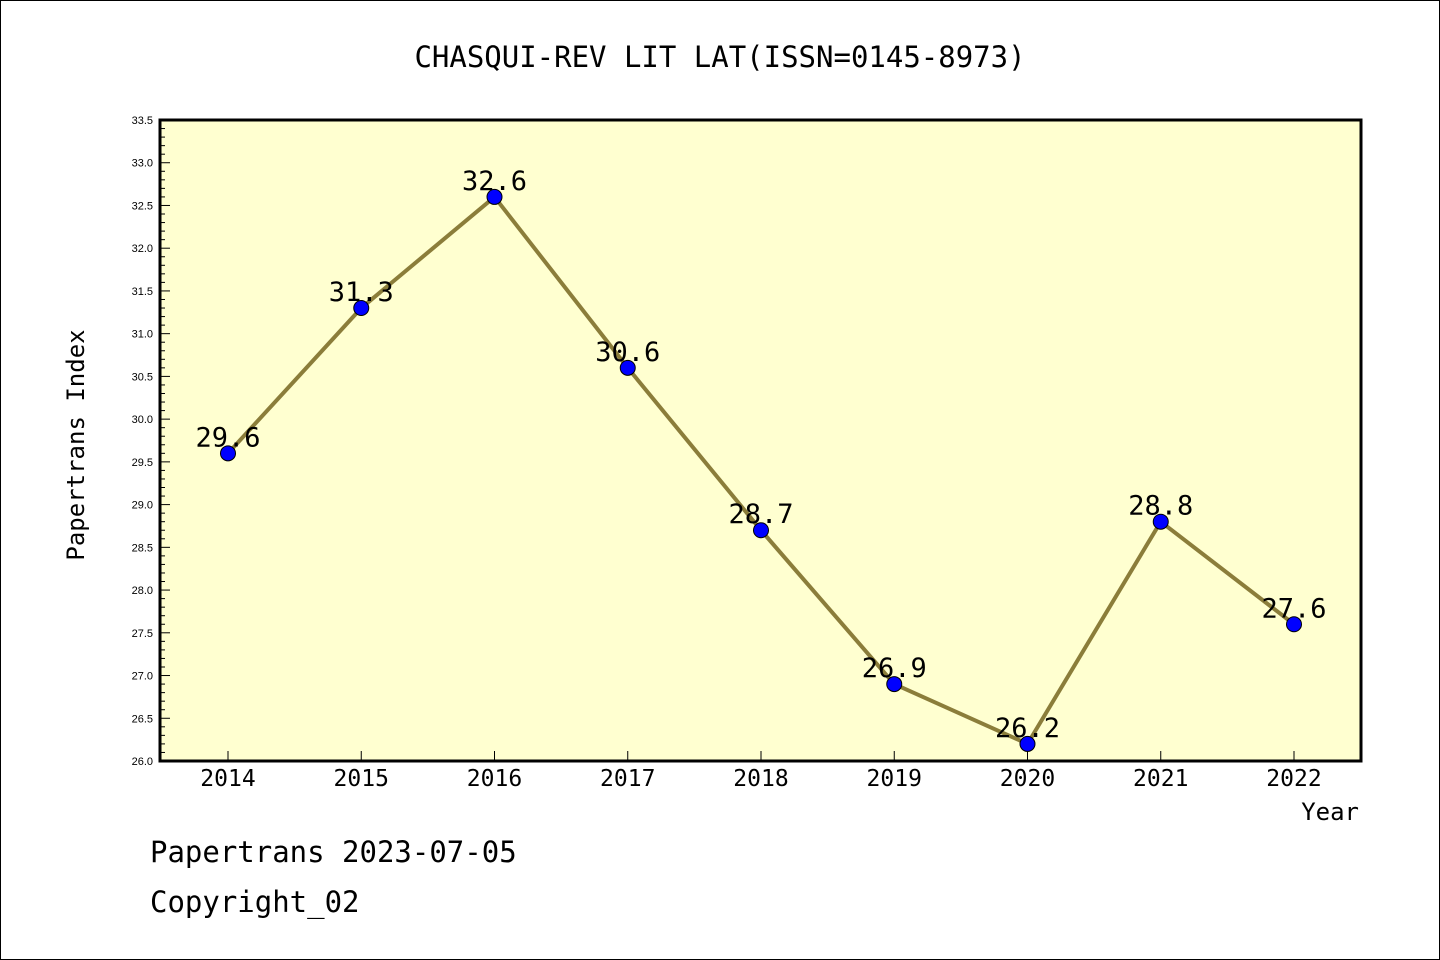 Image resolution: width=1440 pixels, height=960 pixels. What do you see at coordinates (227, 779) in the screenshot?
I see `x-tick-label: 2014` at bounding box center [227, 779].